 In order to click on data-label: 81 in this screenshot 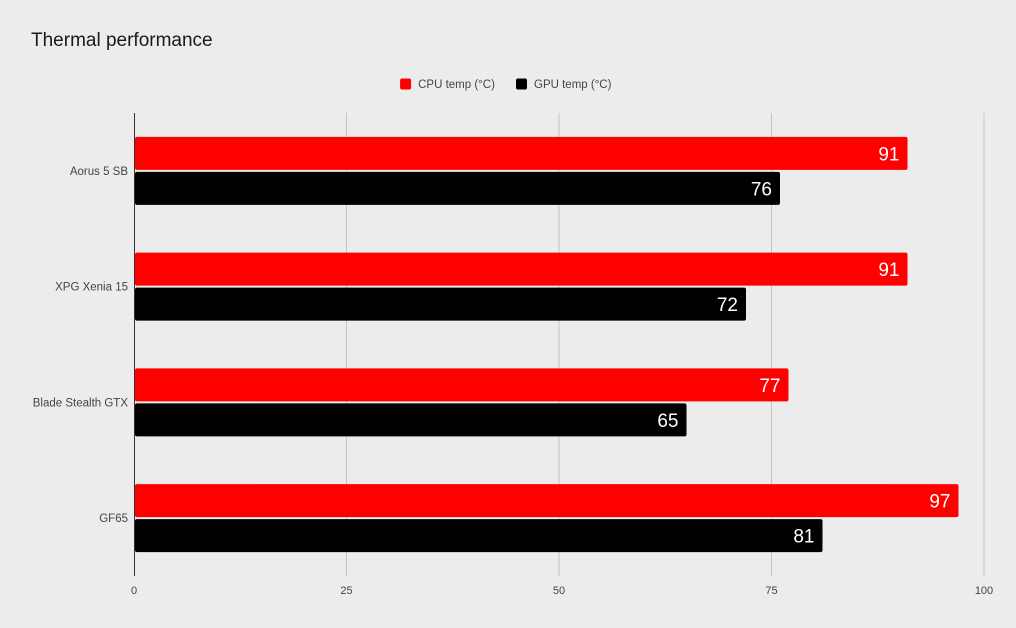, I will do `click(803, 537)`.